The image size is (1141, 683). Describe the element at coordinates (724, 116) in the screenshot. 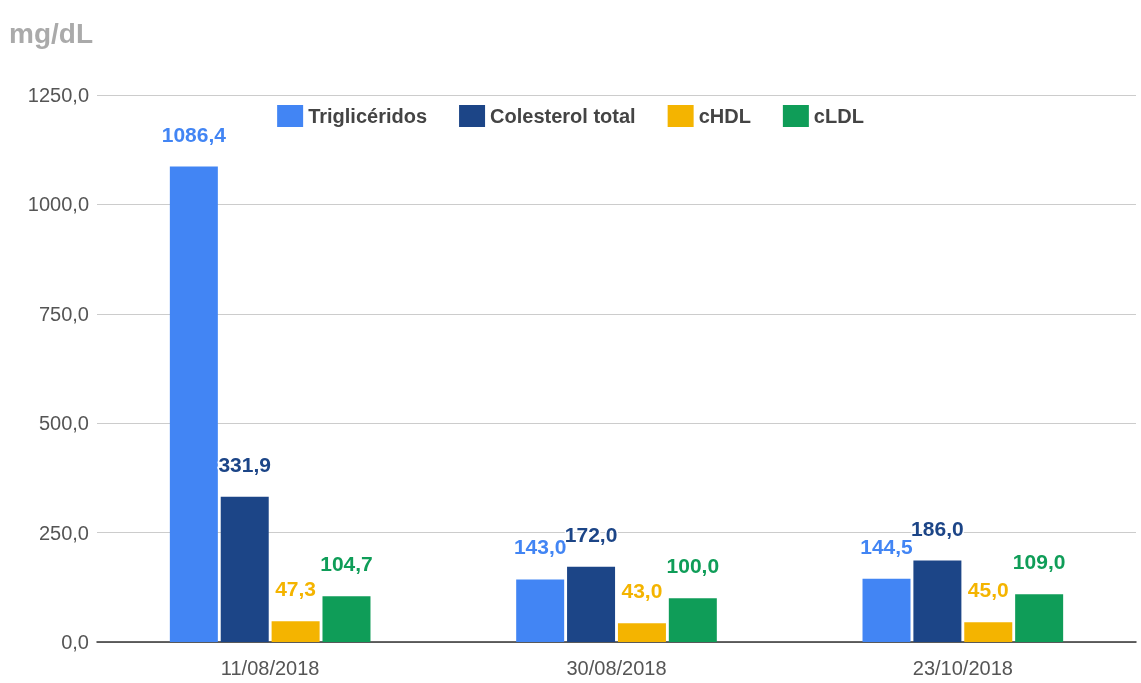

I see `legend-label: cHDL` at that location.